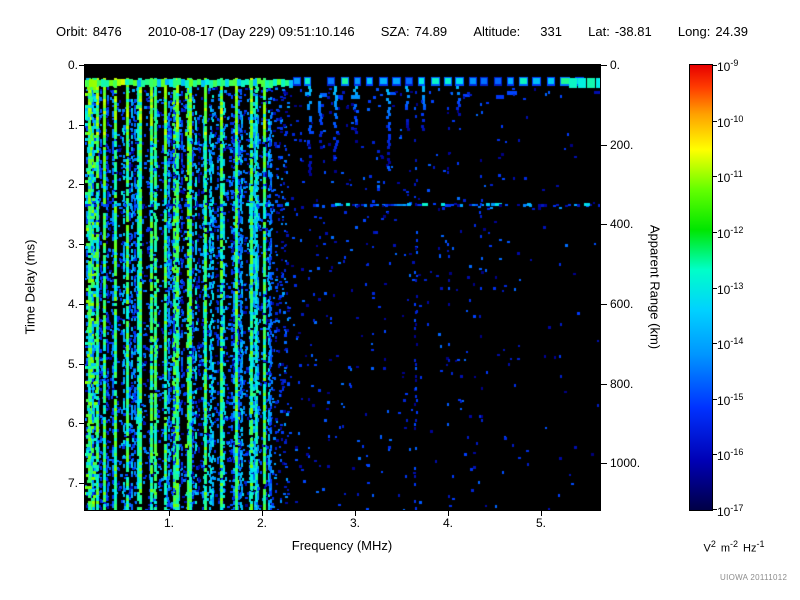  I want to click on lat-field: Lat: -38.81, so click(620, 31).